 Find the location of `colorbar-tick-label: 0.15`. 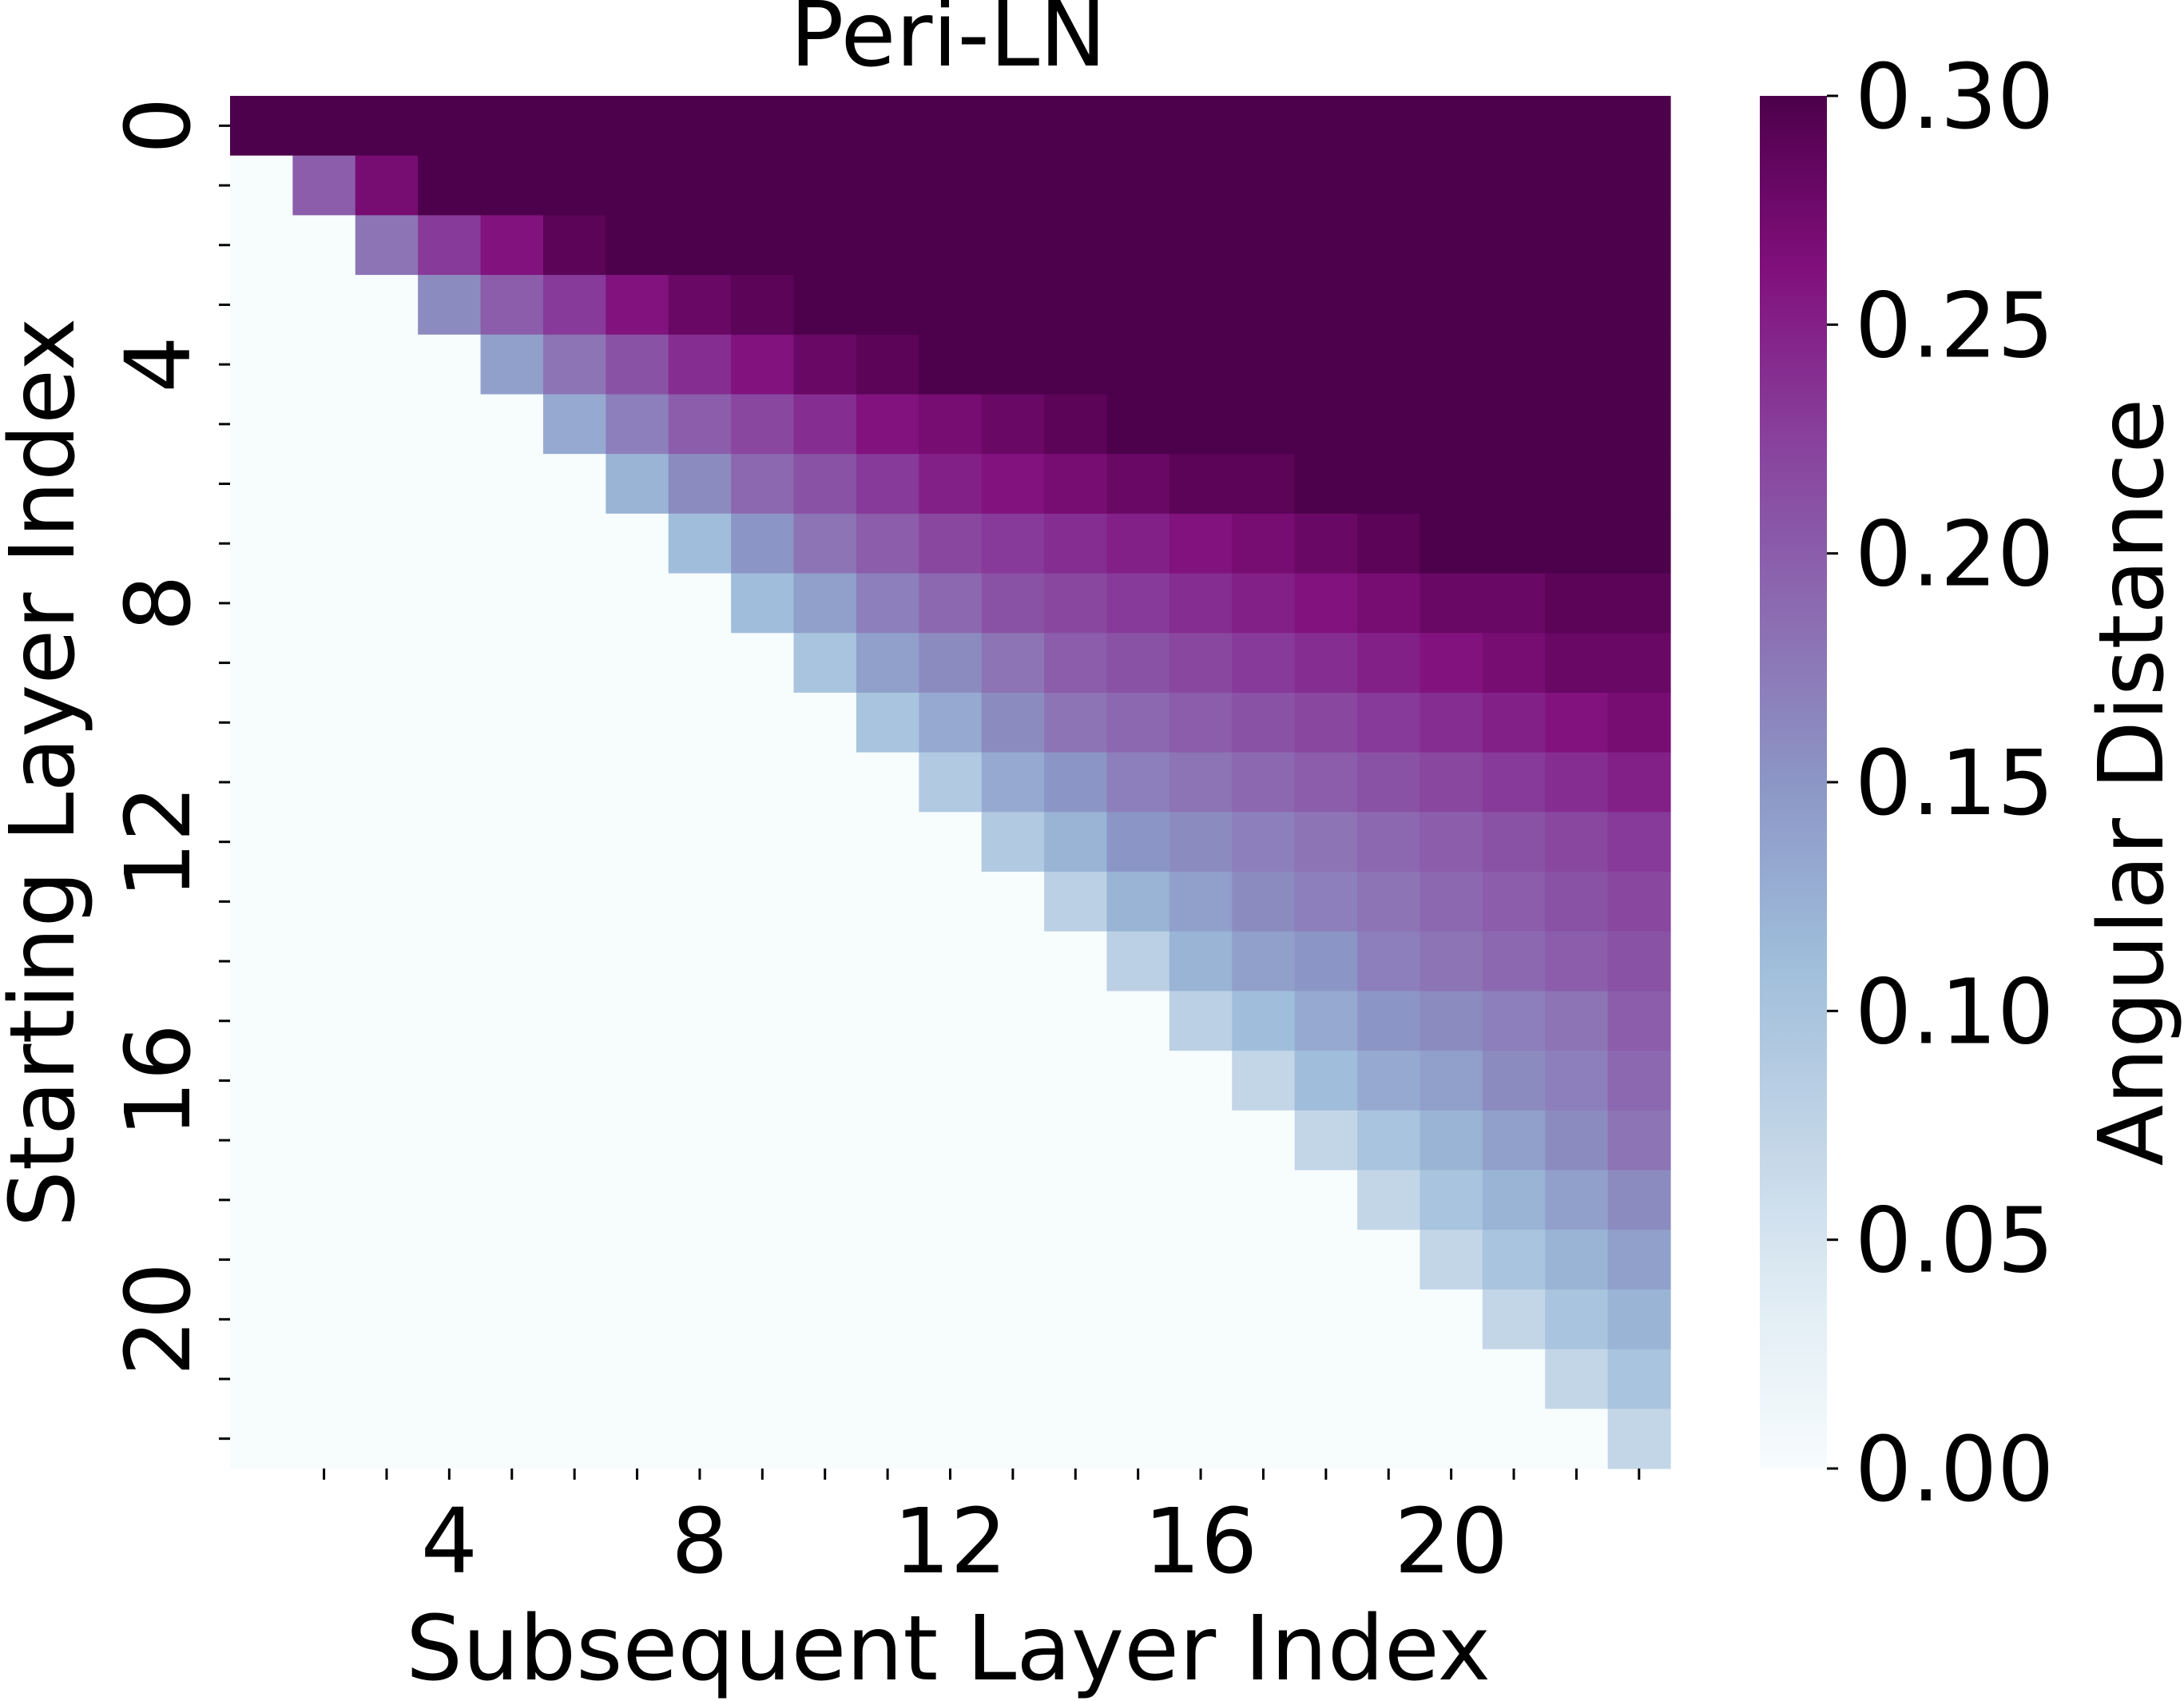

colorbar-tick-label: 0.15 is located at coordinates (1955, 784).